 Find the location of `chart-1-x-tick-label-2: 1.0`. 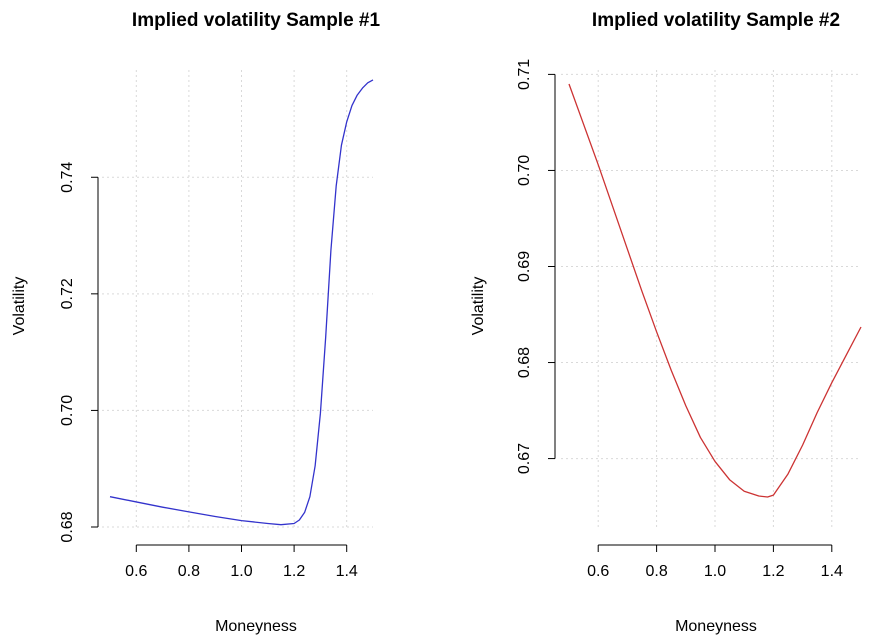

chart-1-x-tick-label-2: 1.0 is located at coordinates (241, 571).